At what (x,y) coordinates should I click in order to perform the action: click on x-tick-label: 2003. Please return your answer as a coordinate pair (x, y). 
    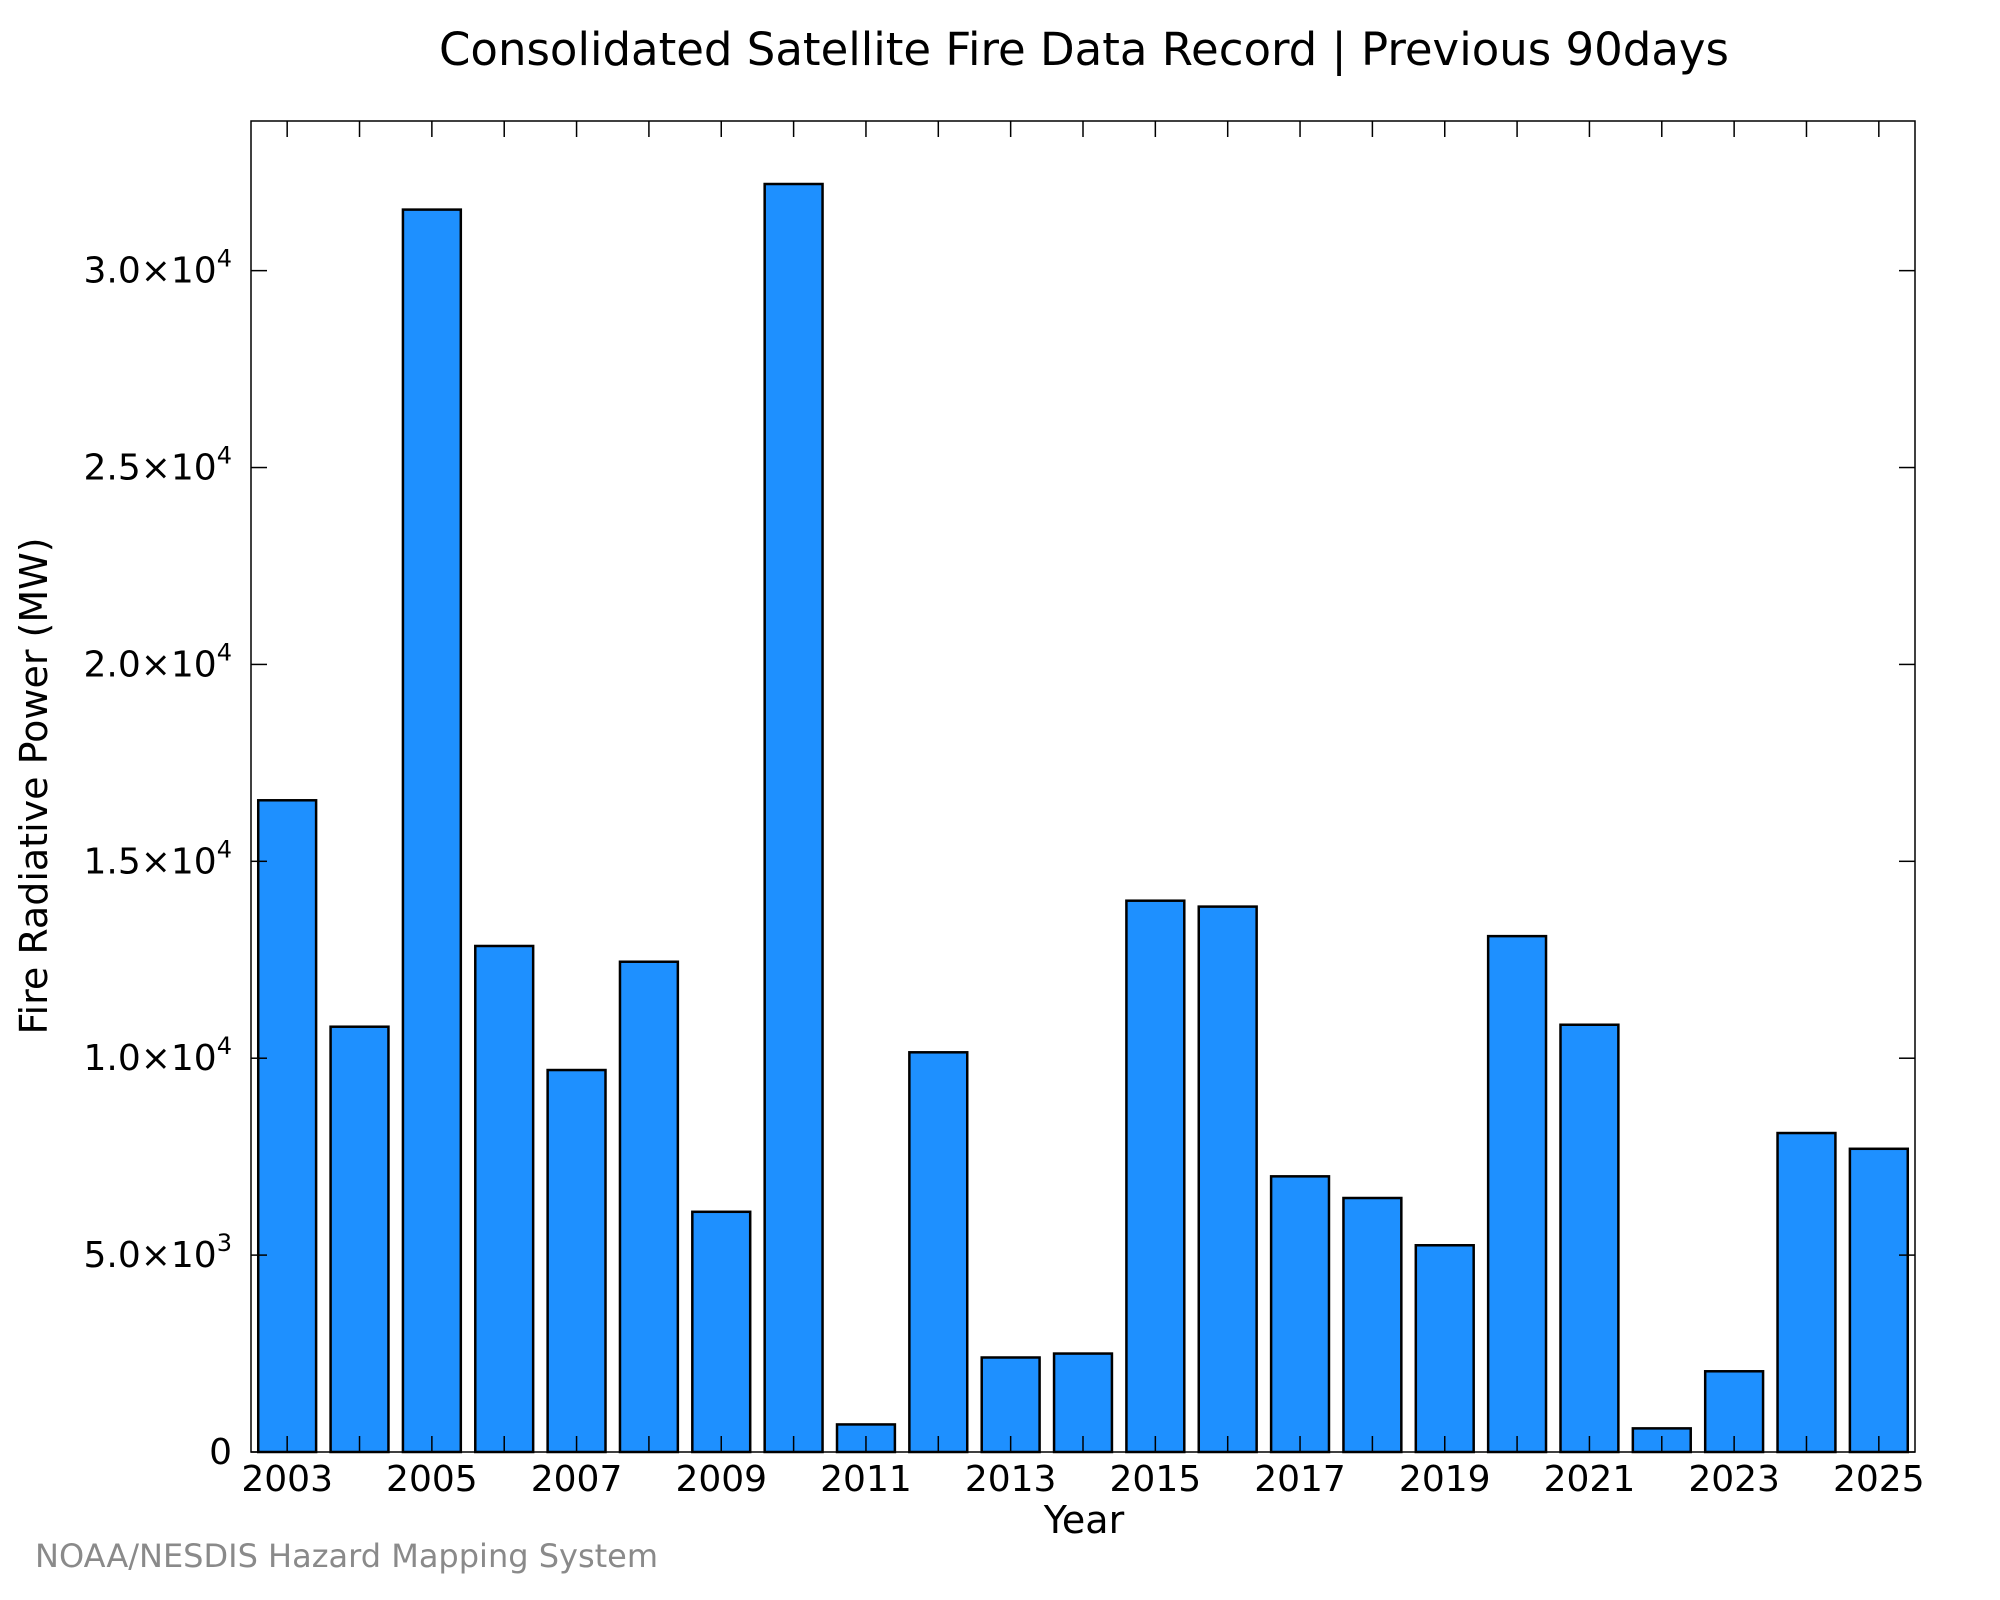
    Looking at the image, I should click on (287, 1479).